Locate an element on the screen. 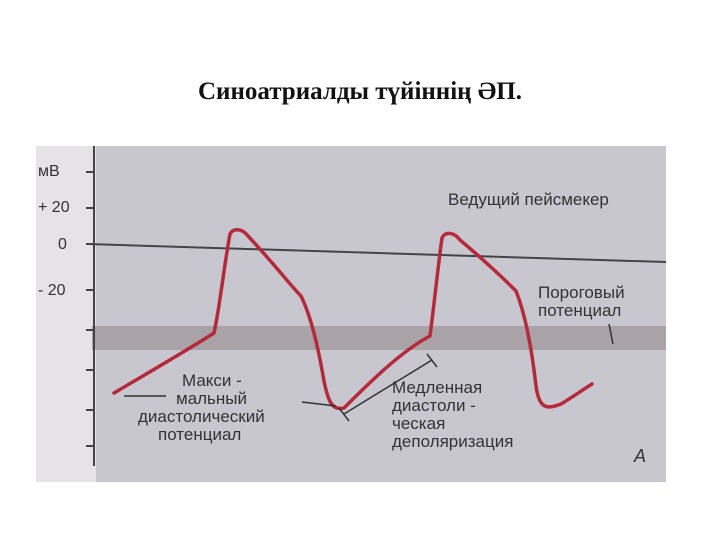 The image size is (720, 540). slow-depol-label-line3: ческая is located at coordinates (418, 423).